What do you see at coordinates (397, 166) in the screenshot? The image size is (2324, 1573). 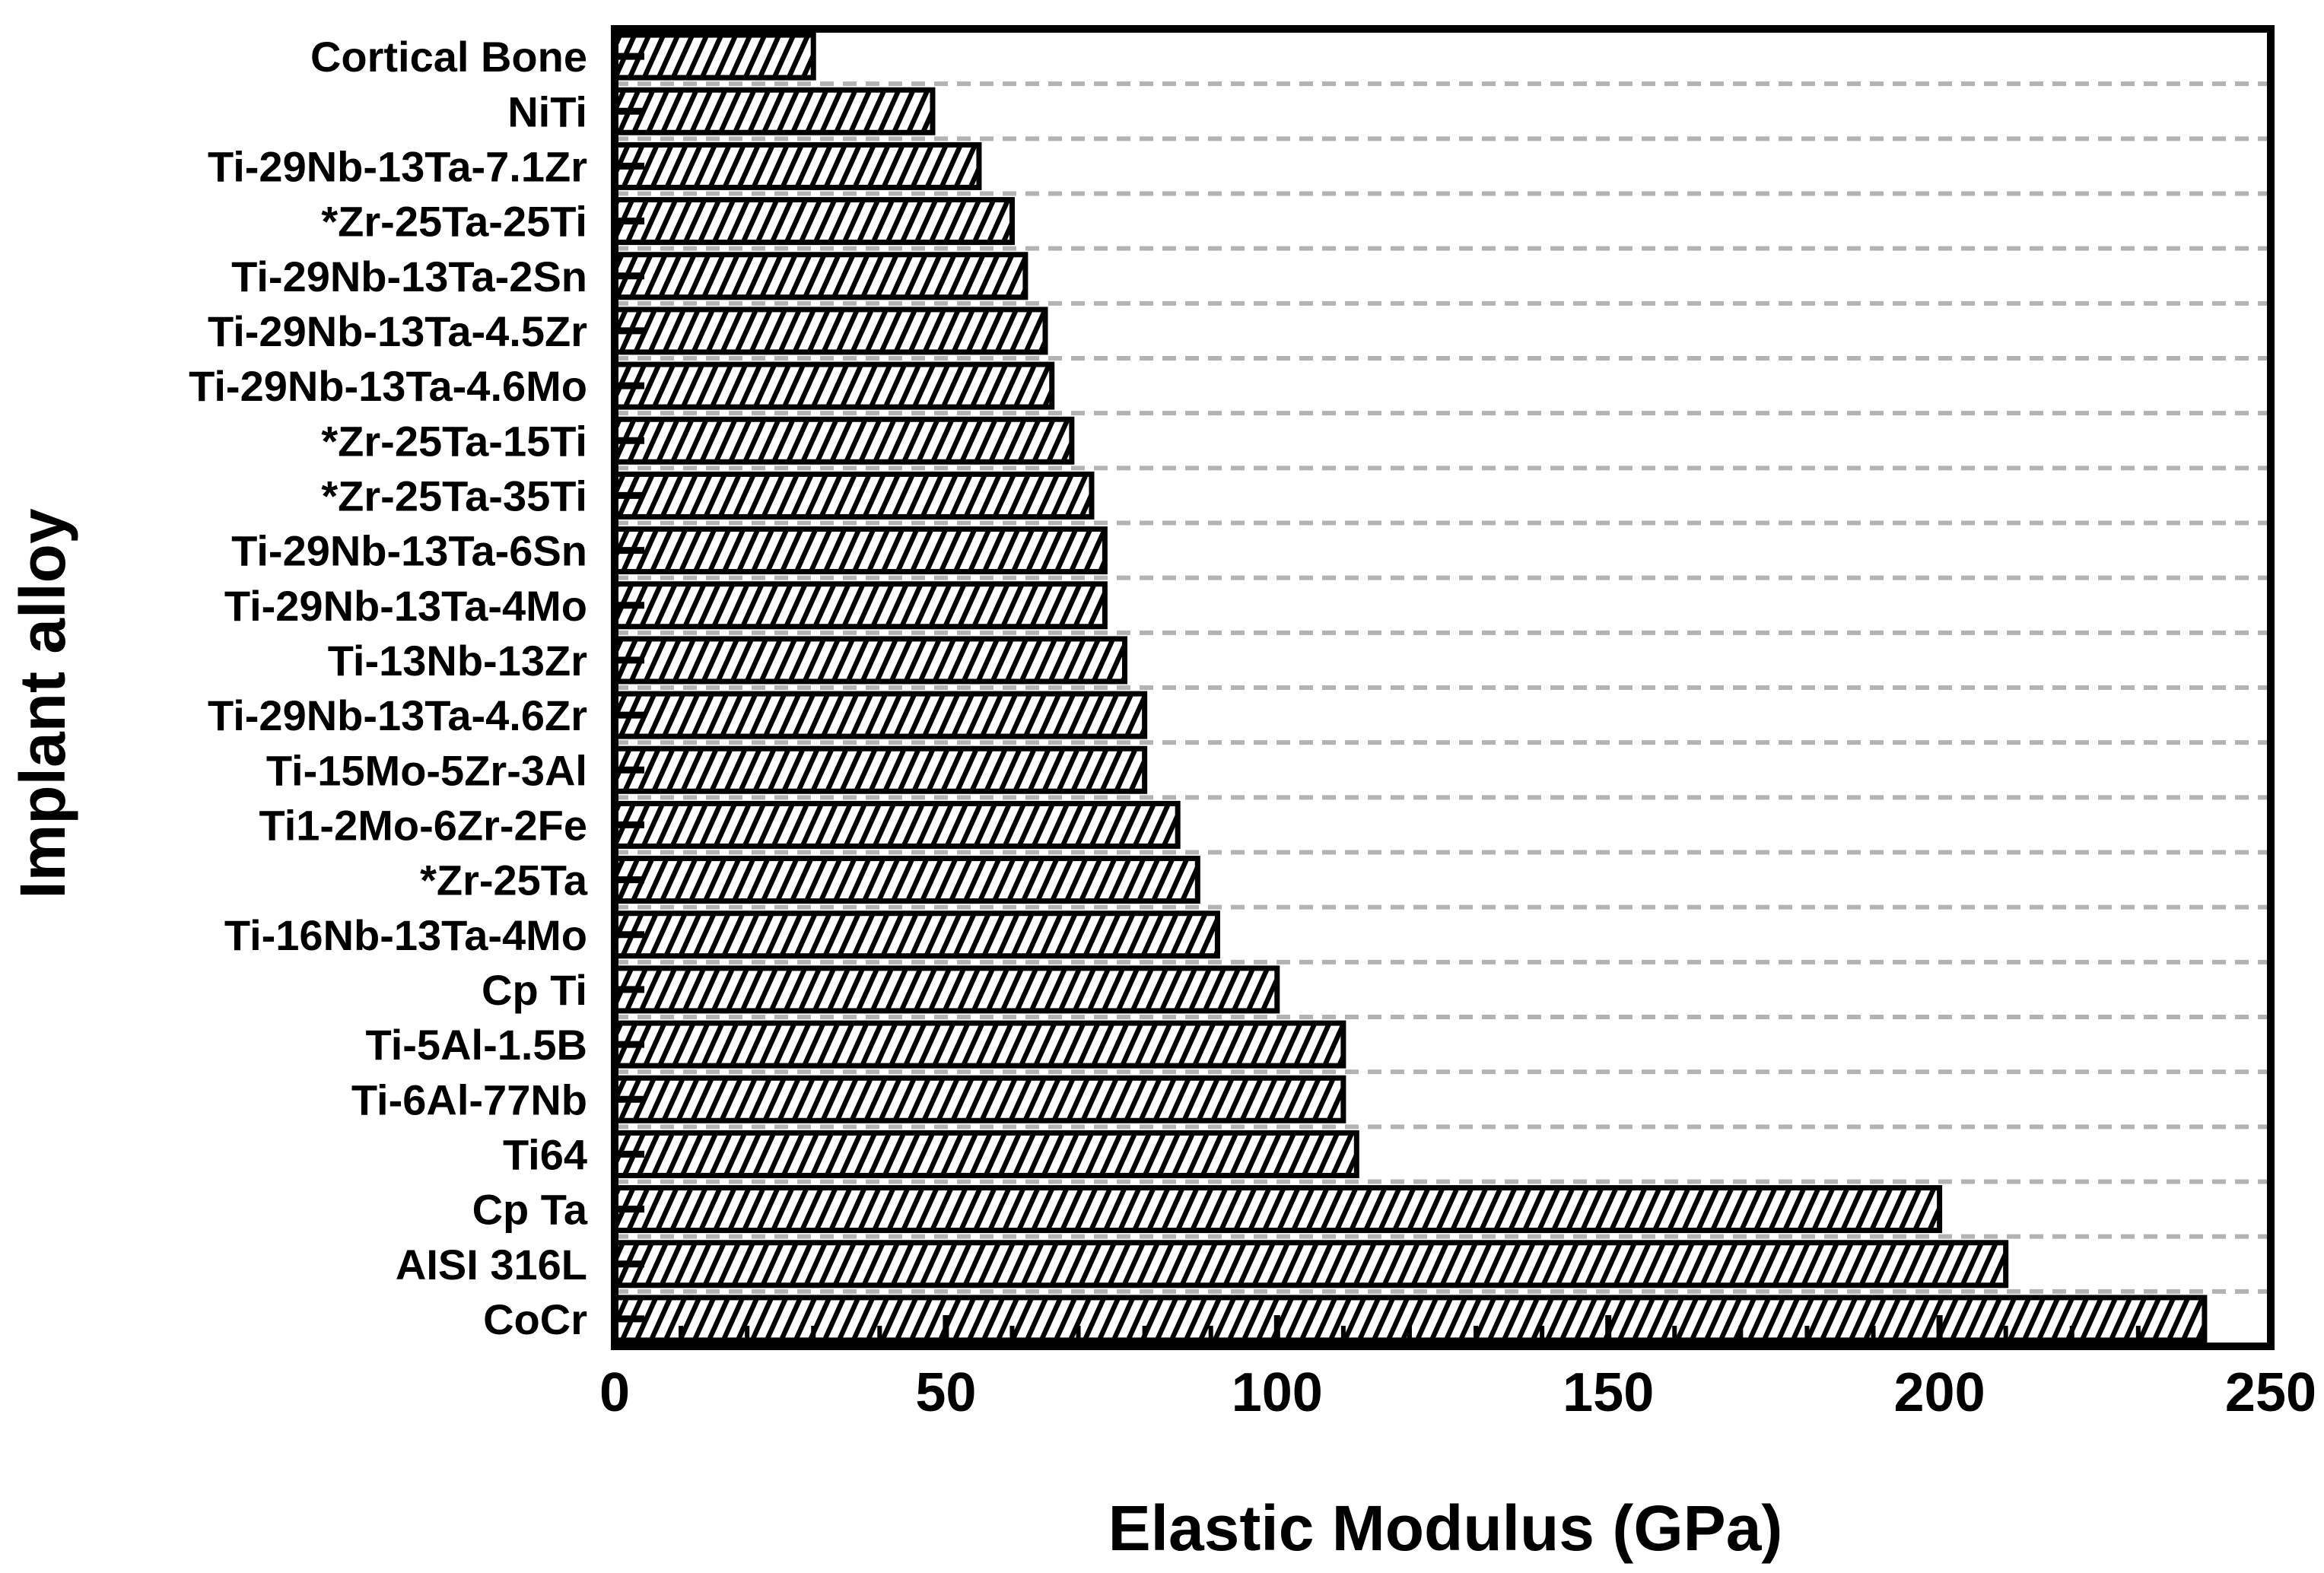 I see `category-label: Ti-29Nb-13Ta-7.1Zr` at bounding box center [397, 166].